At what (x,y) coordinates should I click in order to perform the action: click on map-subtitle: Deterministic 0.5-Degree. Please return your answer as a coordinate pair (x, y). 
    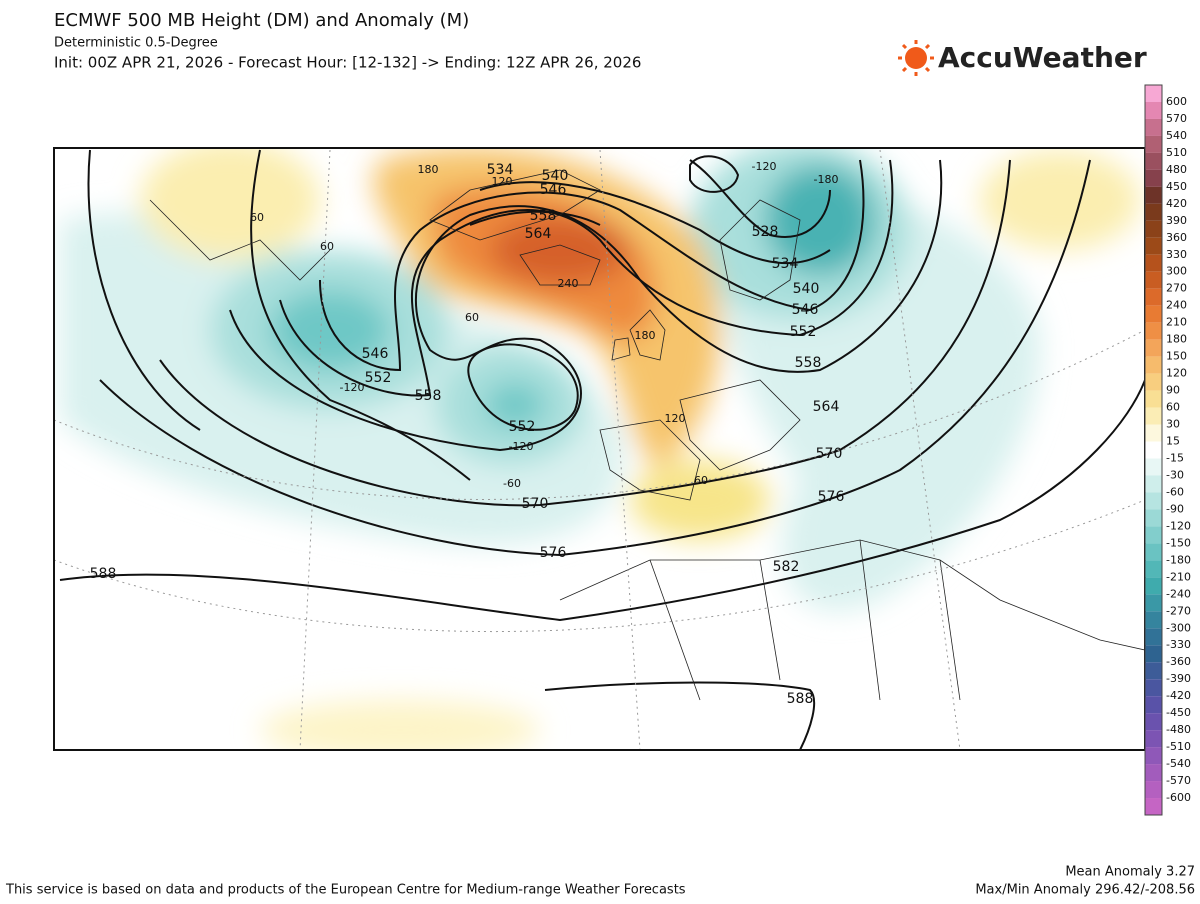
    Looking at the image, I should click on (136, 43).